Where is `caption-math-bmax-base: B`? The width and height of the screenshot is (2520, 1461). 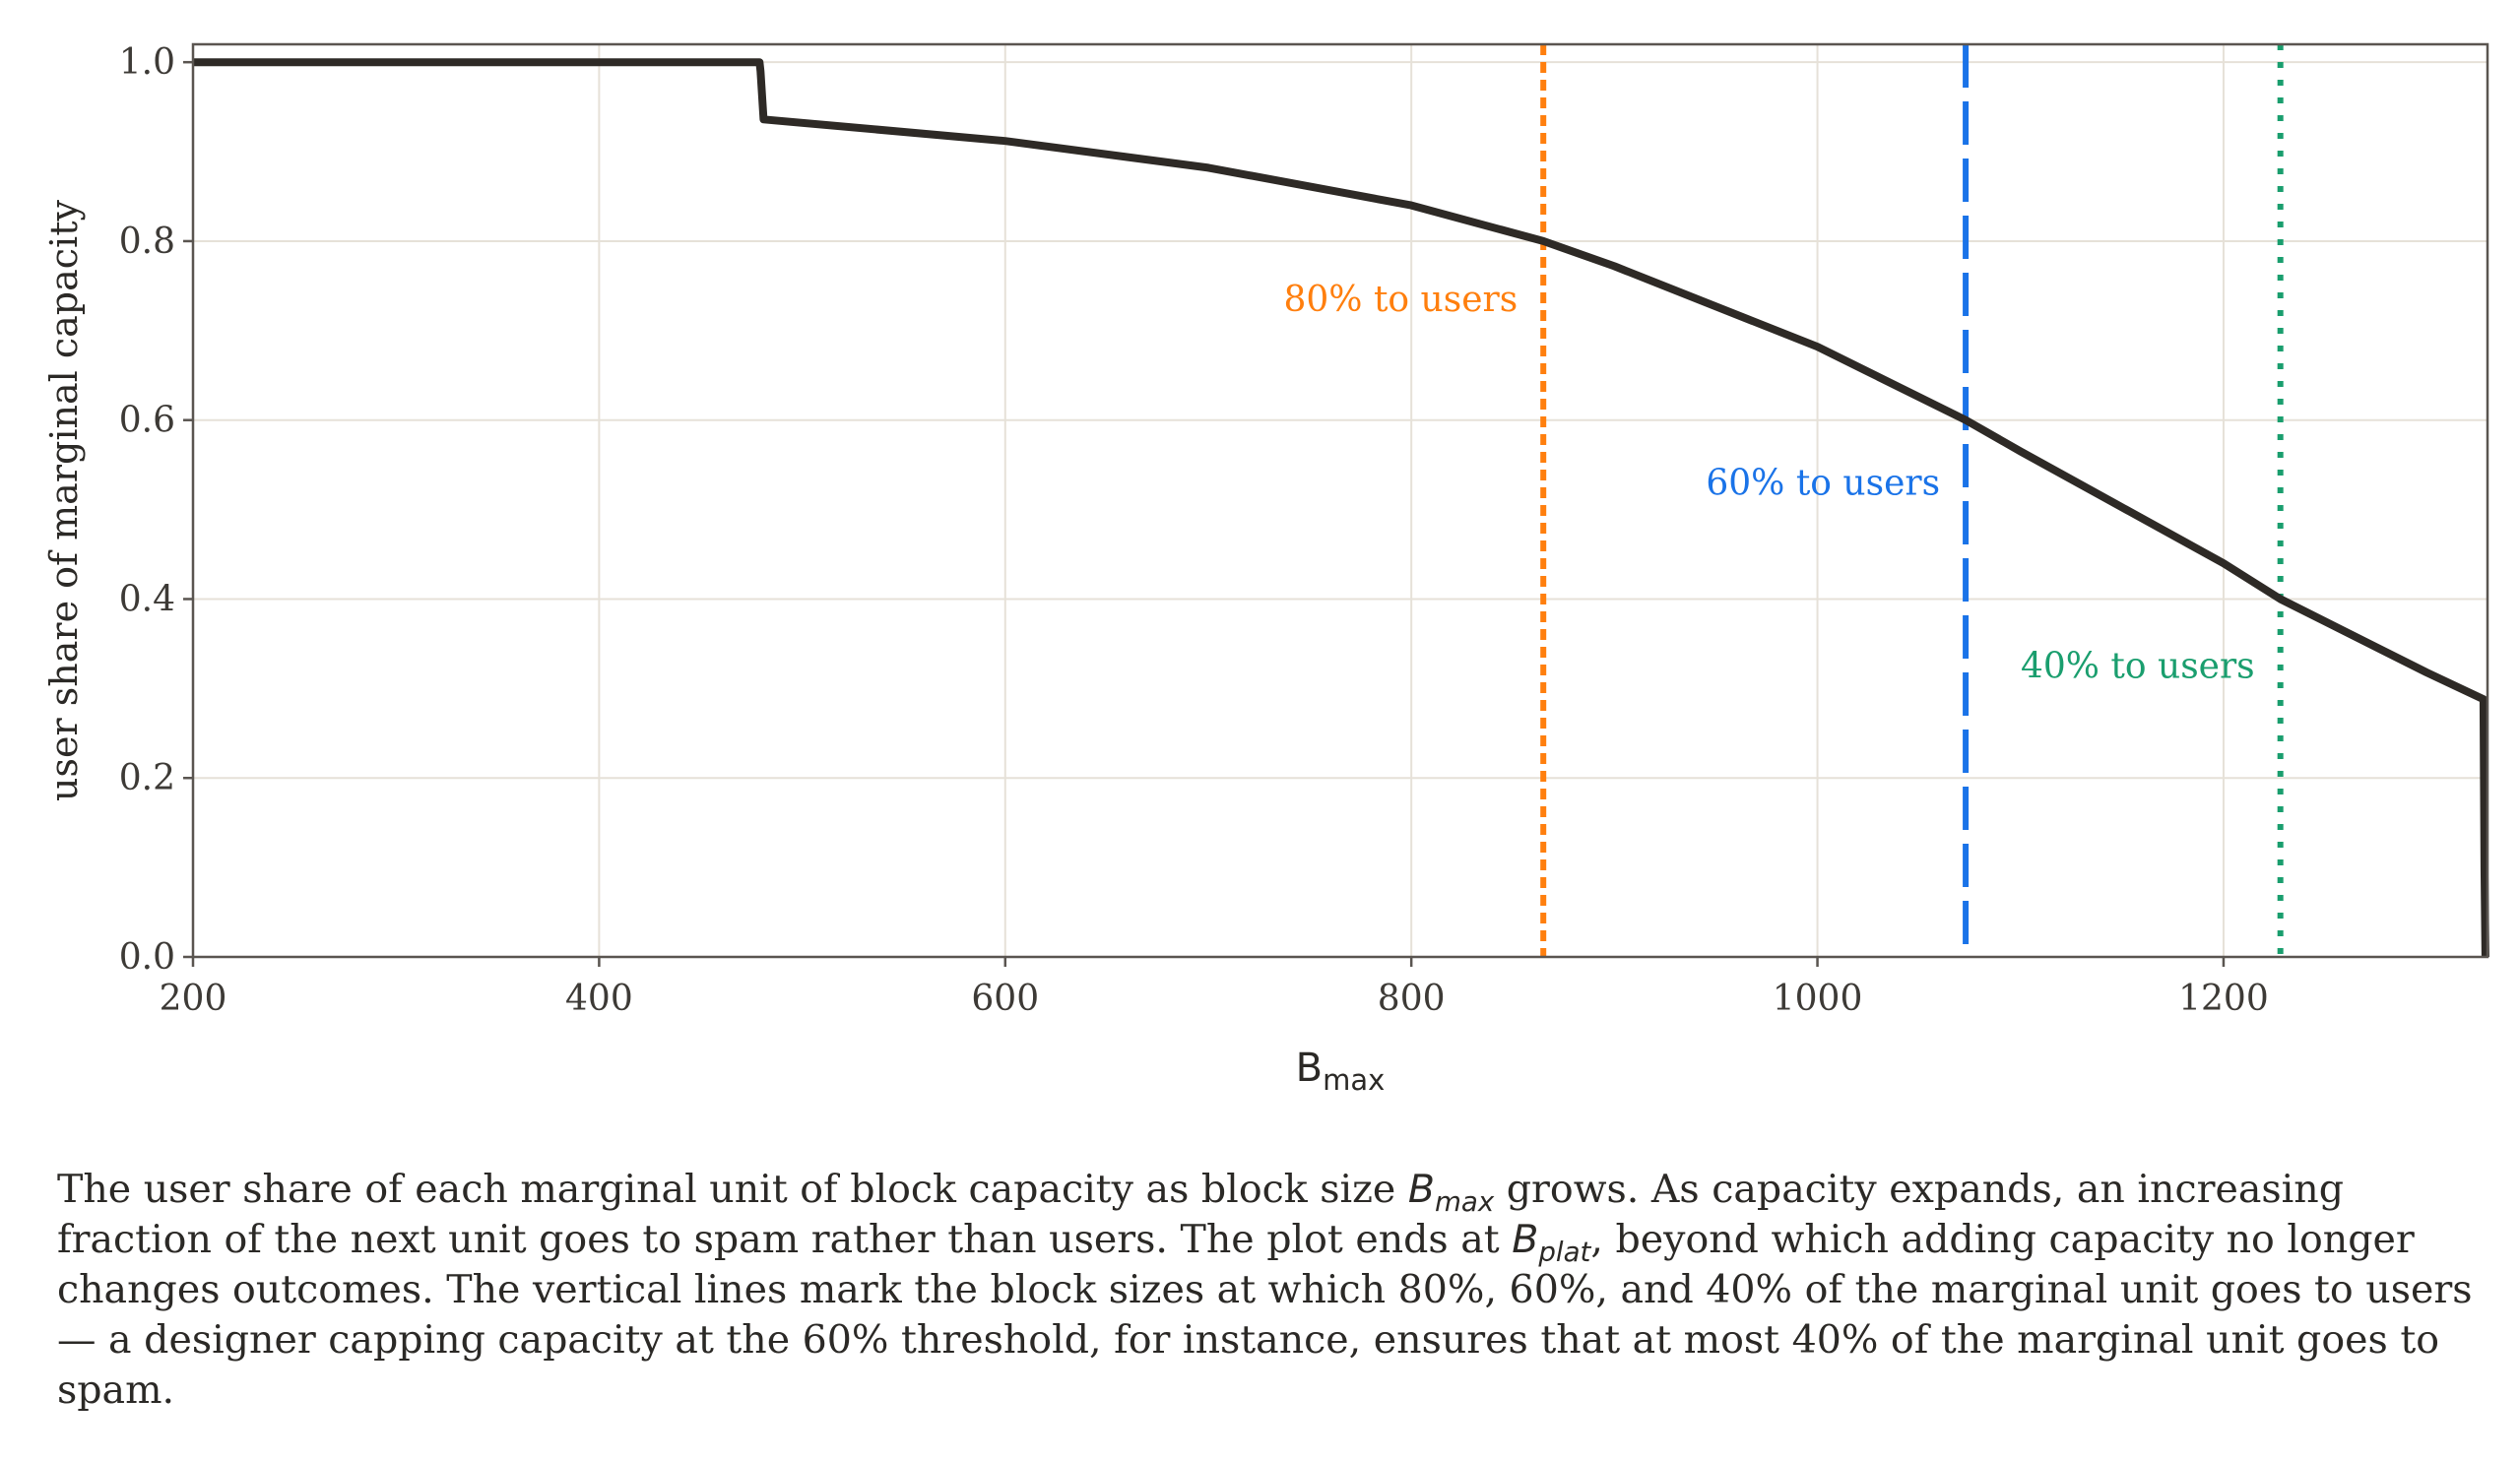
caption-math-bmax-base: B is located at coordinates (1421, 1189).